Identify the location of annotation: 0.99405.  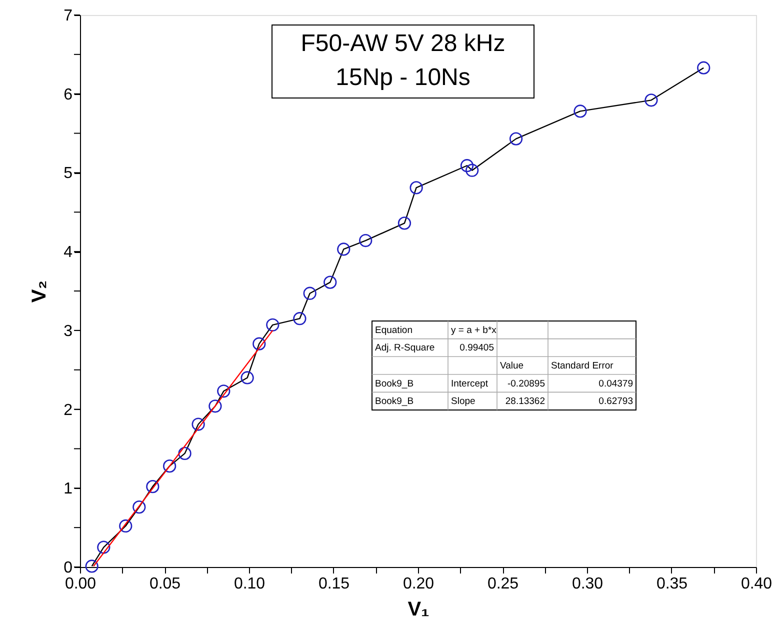
(477, 348).